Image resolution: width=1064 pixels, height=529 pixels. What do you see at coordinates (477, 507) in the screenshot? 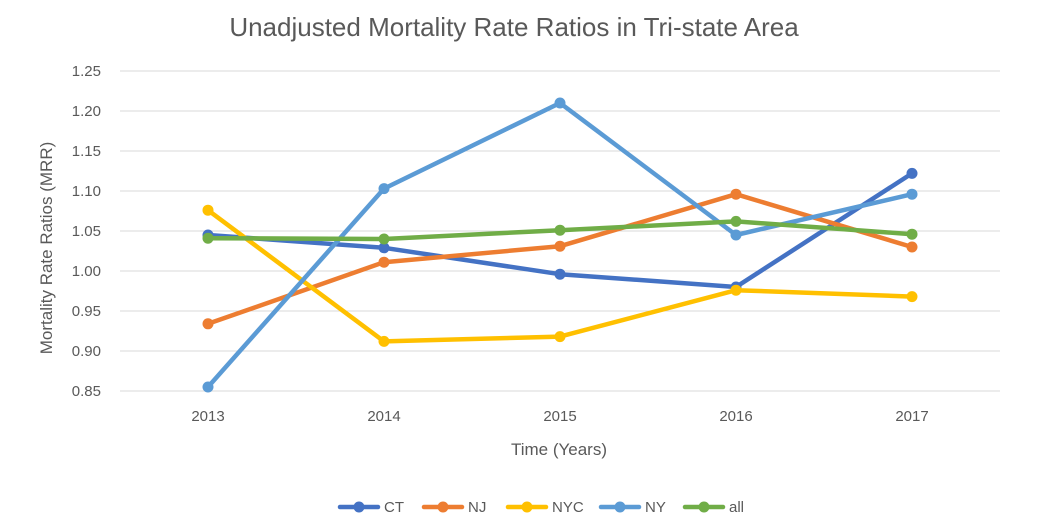
I see `legend-label: NJ` at bounding box center [477, 507].